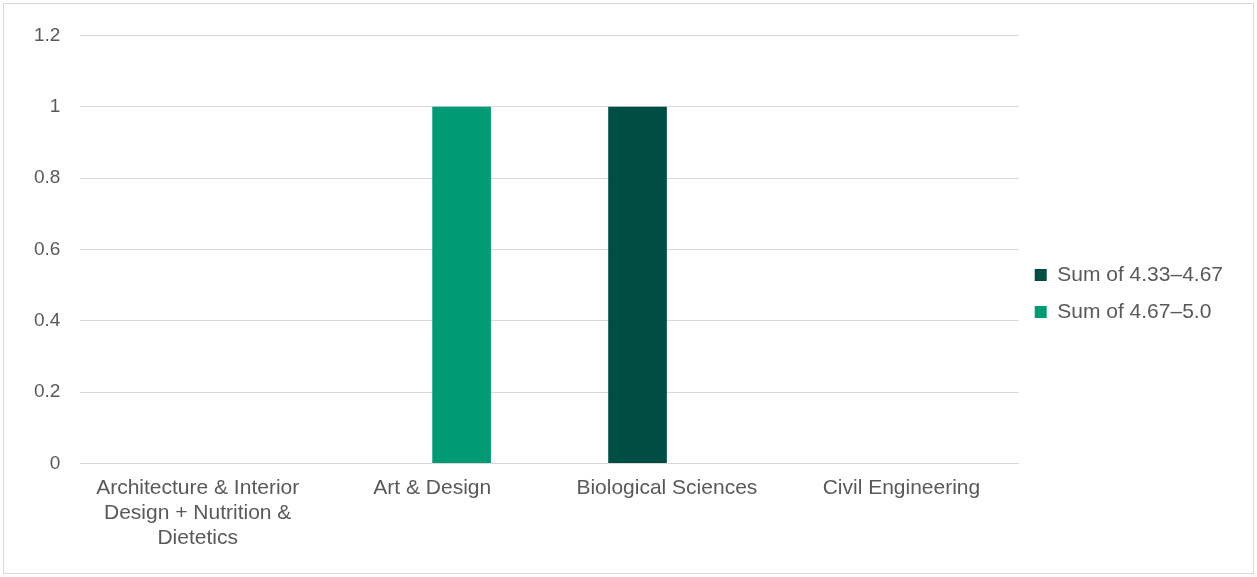  I want to click on x-tick-label: Art & Design, so click(432, 486).